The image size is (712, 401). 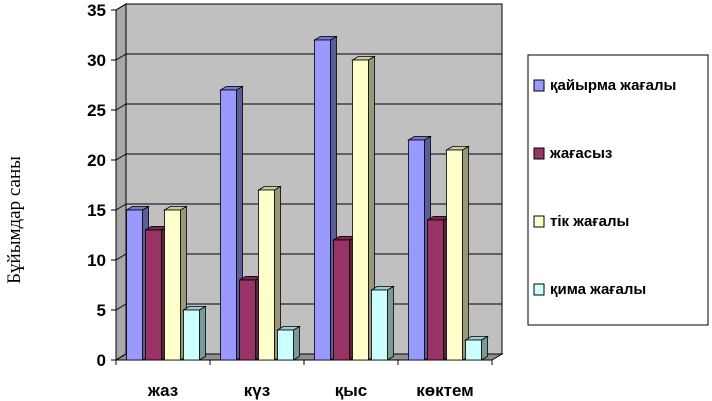 I want to click on x-tick-label: көктем, so click(x=445, y=390).